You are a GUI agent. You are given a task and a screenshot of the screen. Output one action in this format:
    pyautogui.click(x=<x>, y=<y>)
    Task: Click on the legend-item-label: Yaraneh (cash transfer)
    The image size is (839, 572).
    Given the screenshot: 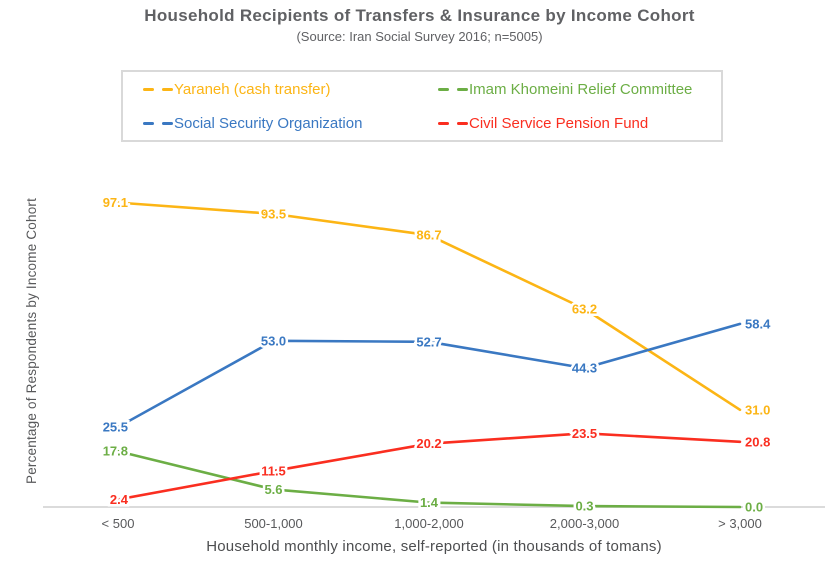 What is the action you would take?
    pyautogui.click(x=252, y=89)
    